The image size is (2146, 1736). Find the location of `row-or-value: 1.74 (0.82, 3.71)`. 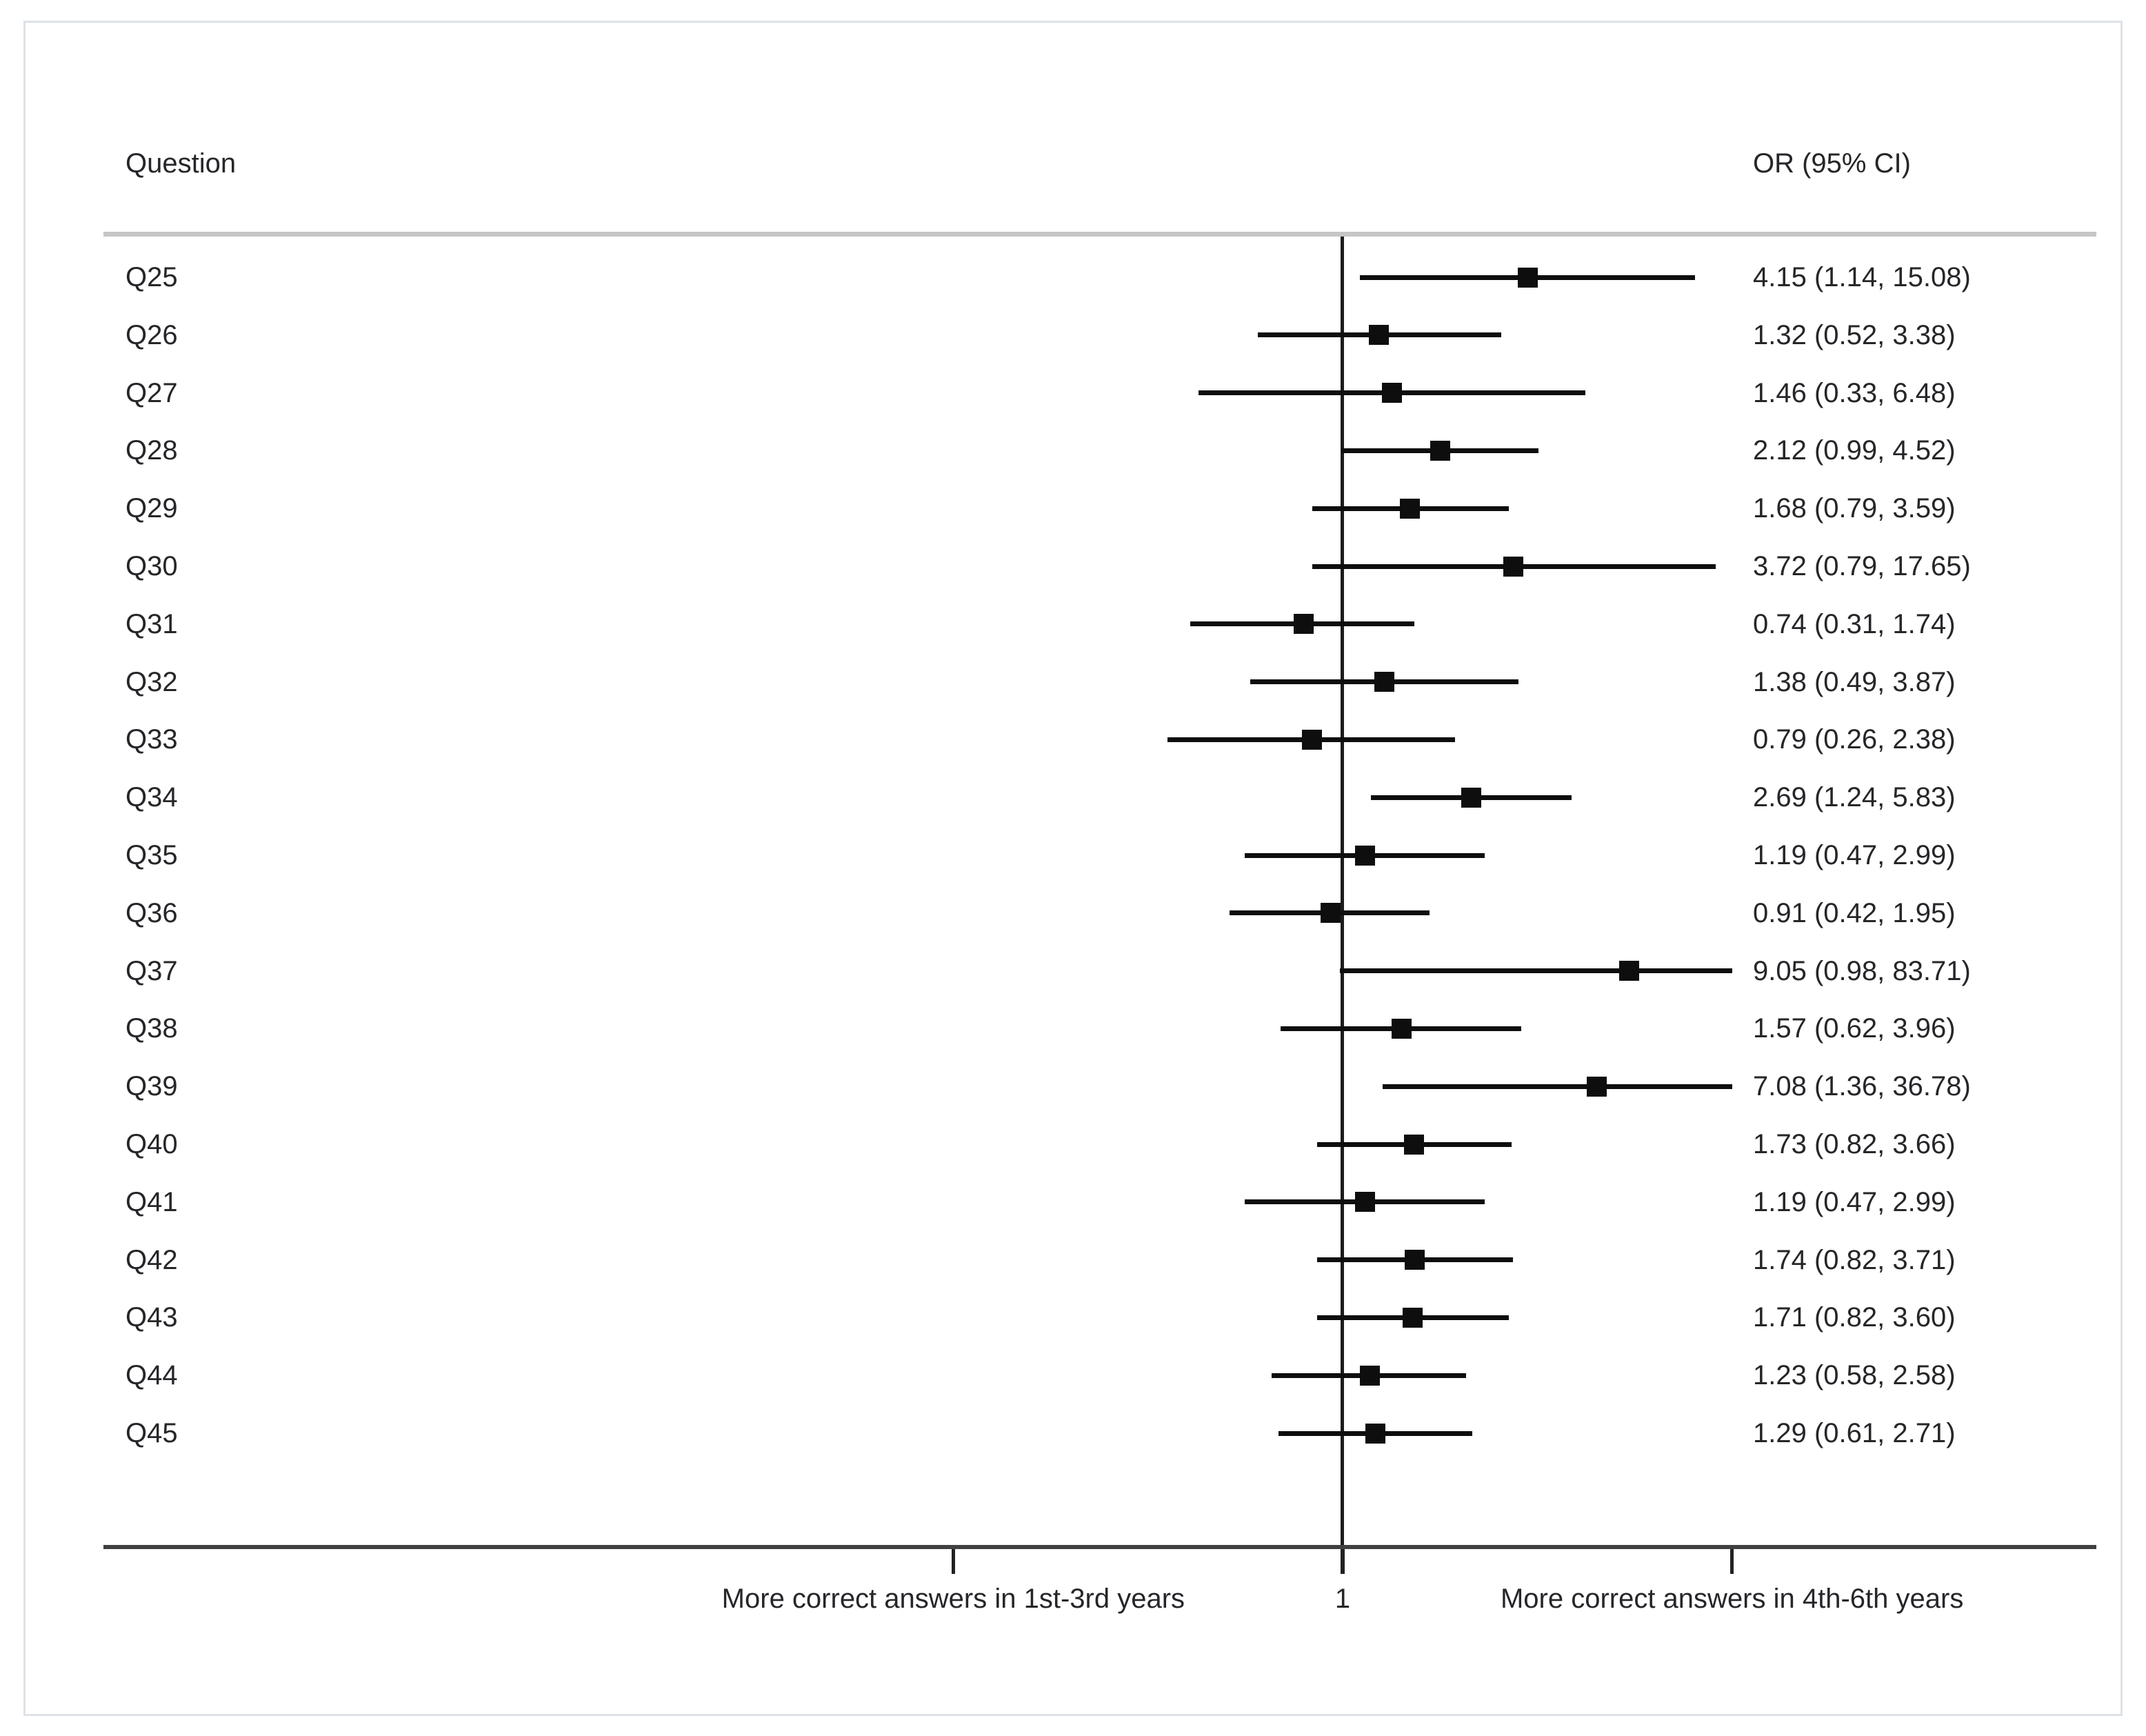

row-or-value: 1.74 (0.82, 3.71) is located at coordinates (1854, 1260).